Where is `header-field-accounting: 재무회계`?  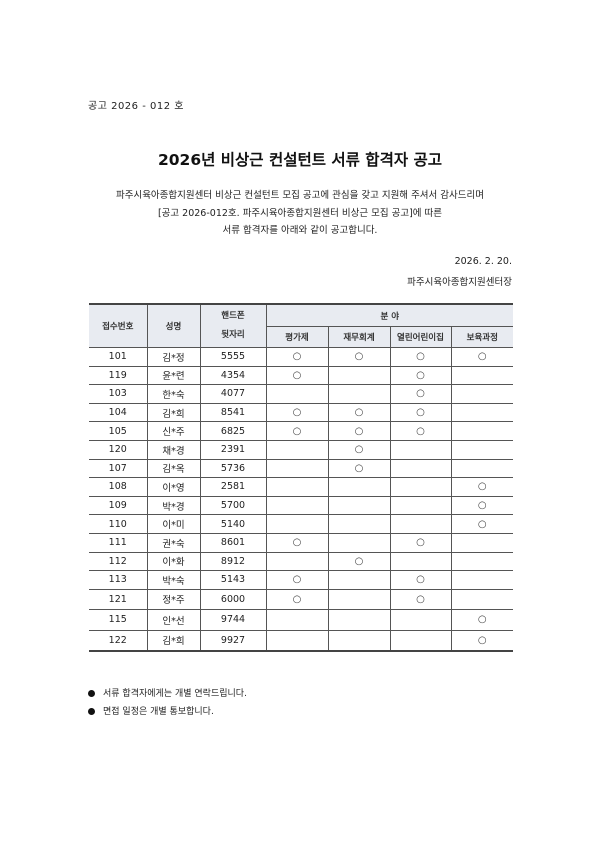 header-field-accounting: 재무회계 is located at coordinates (359, 337).